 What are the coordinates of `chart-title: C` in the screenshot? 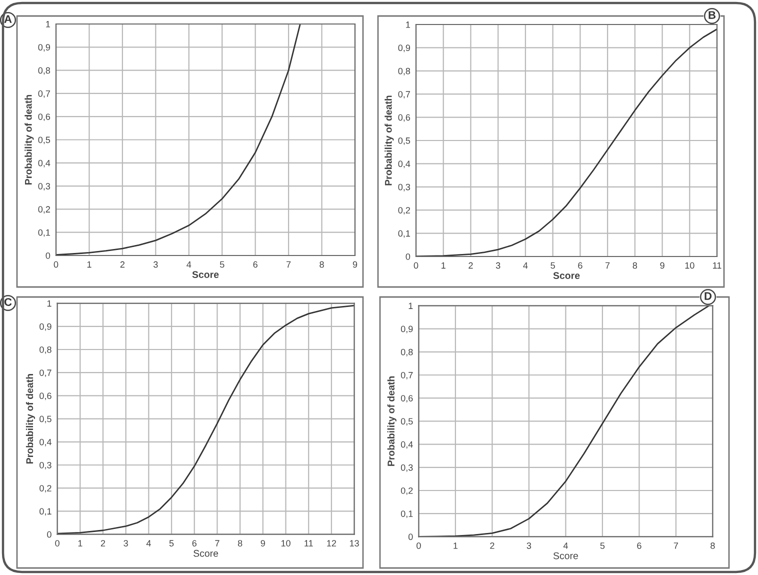 It's located at (8, 302).